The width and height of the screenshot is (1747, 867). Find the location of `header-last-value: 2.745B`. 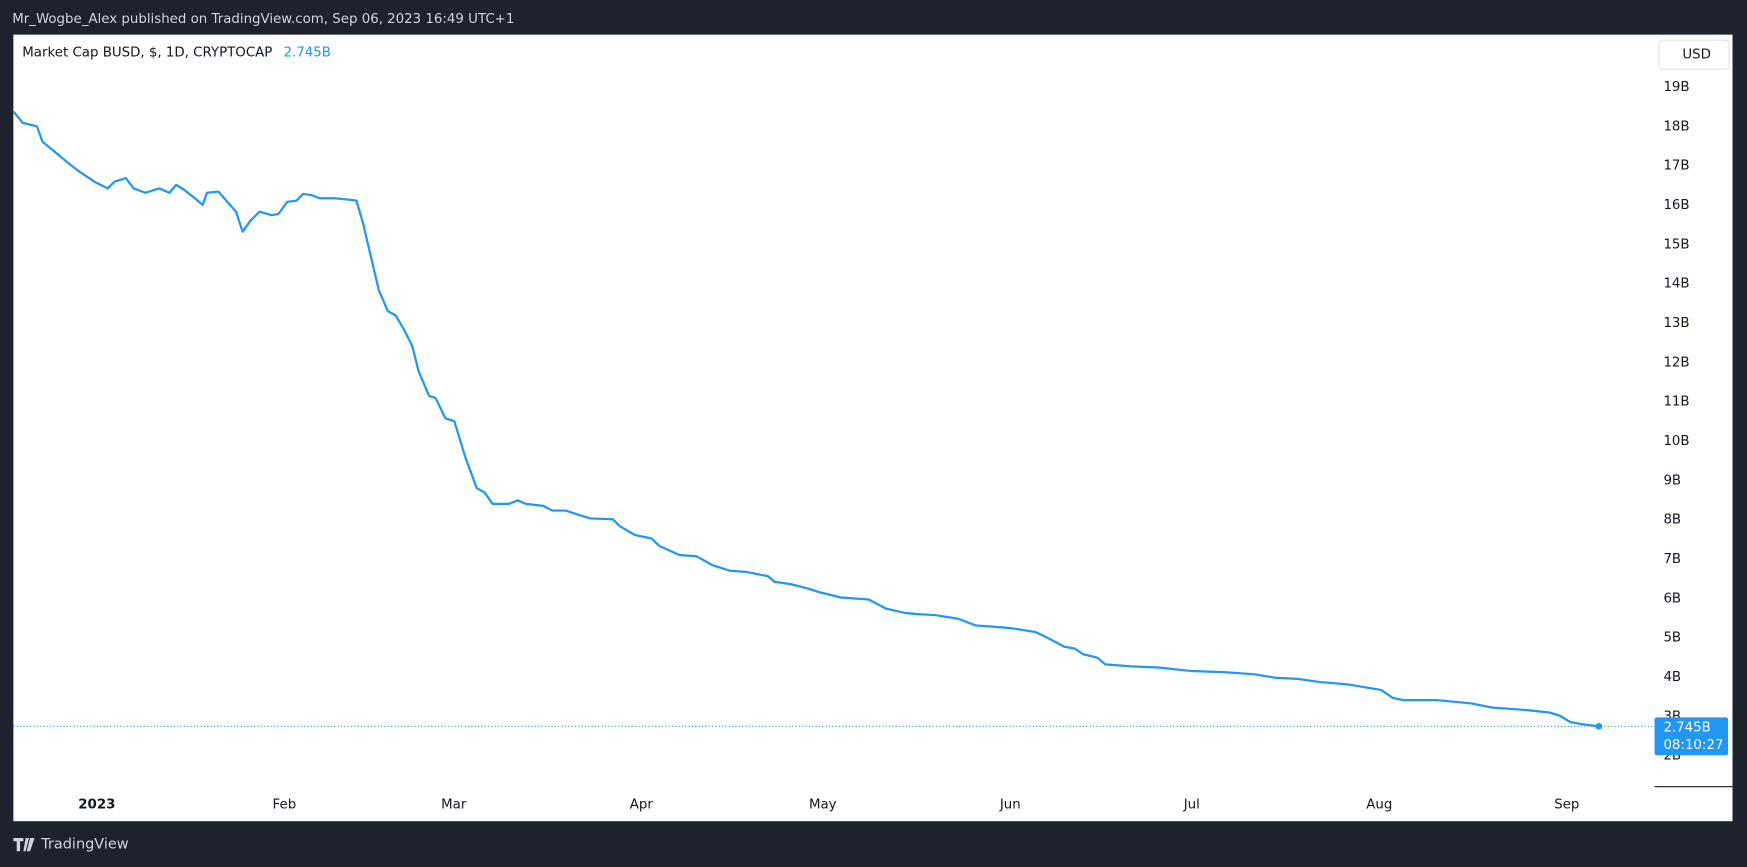

header-last-value: 2.745B is located at coordinates (306, 52).